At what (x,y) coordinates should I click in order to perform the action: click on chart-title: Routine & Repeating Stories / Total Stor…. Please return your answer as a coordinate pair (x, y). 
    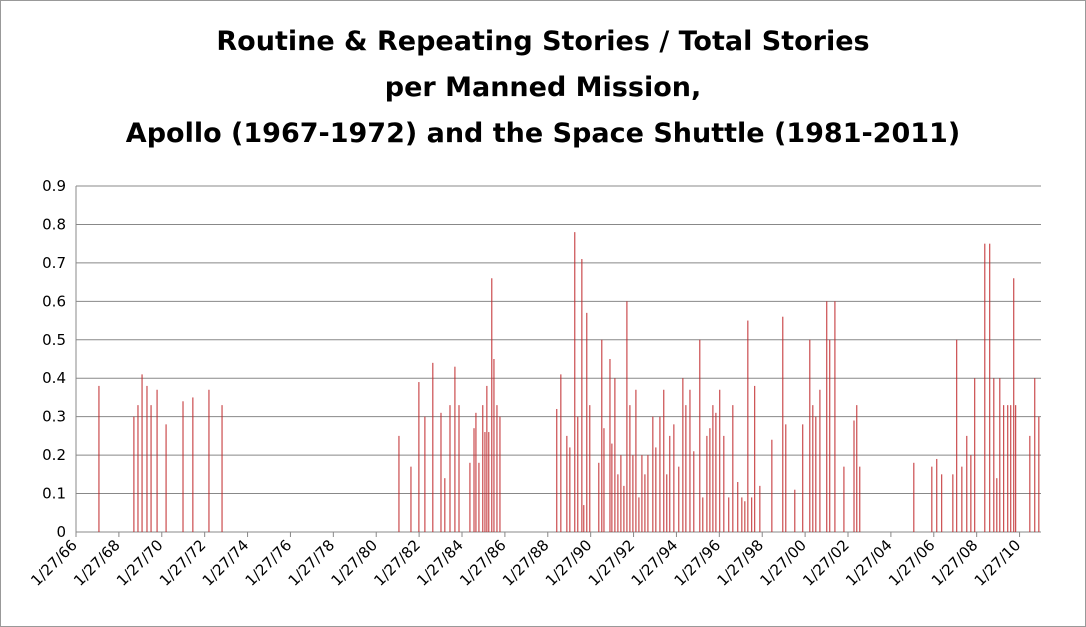
    Looking at the image, I should click on (542, 41).